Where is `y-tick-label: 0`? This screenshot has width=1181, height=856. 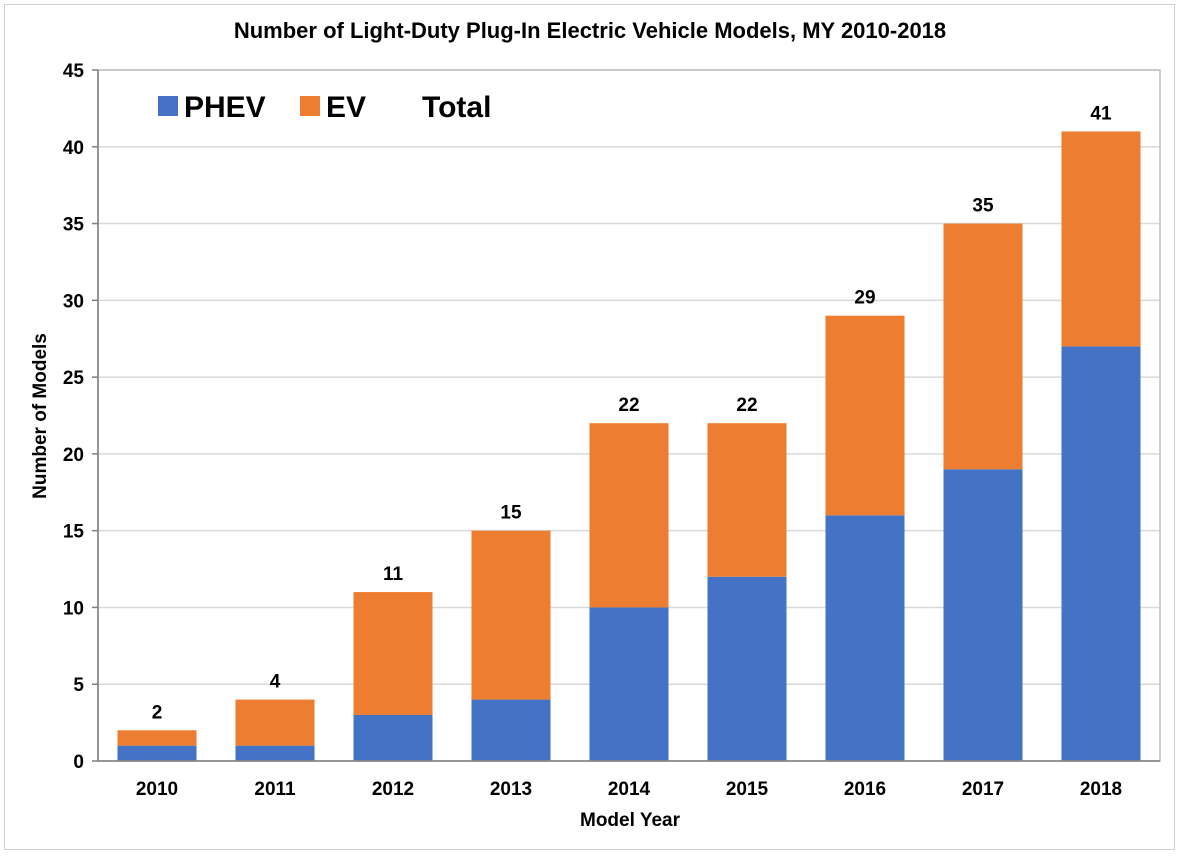 y-tick-label: 0 is located at coordinates (78, 762).